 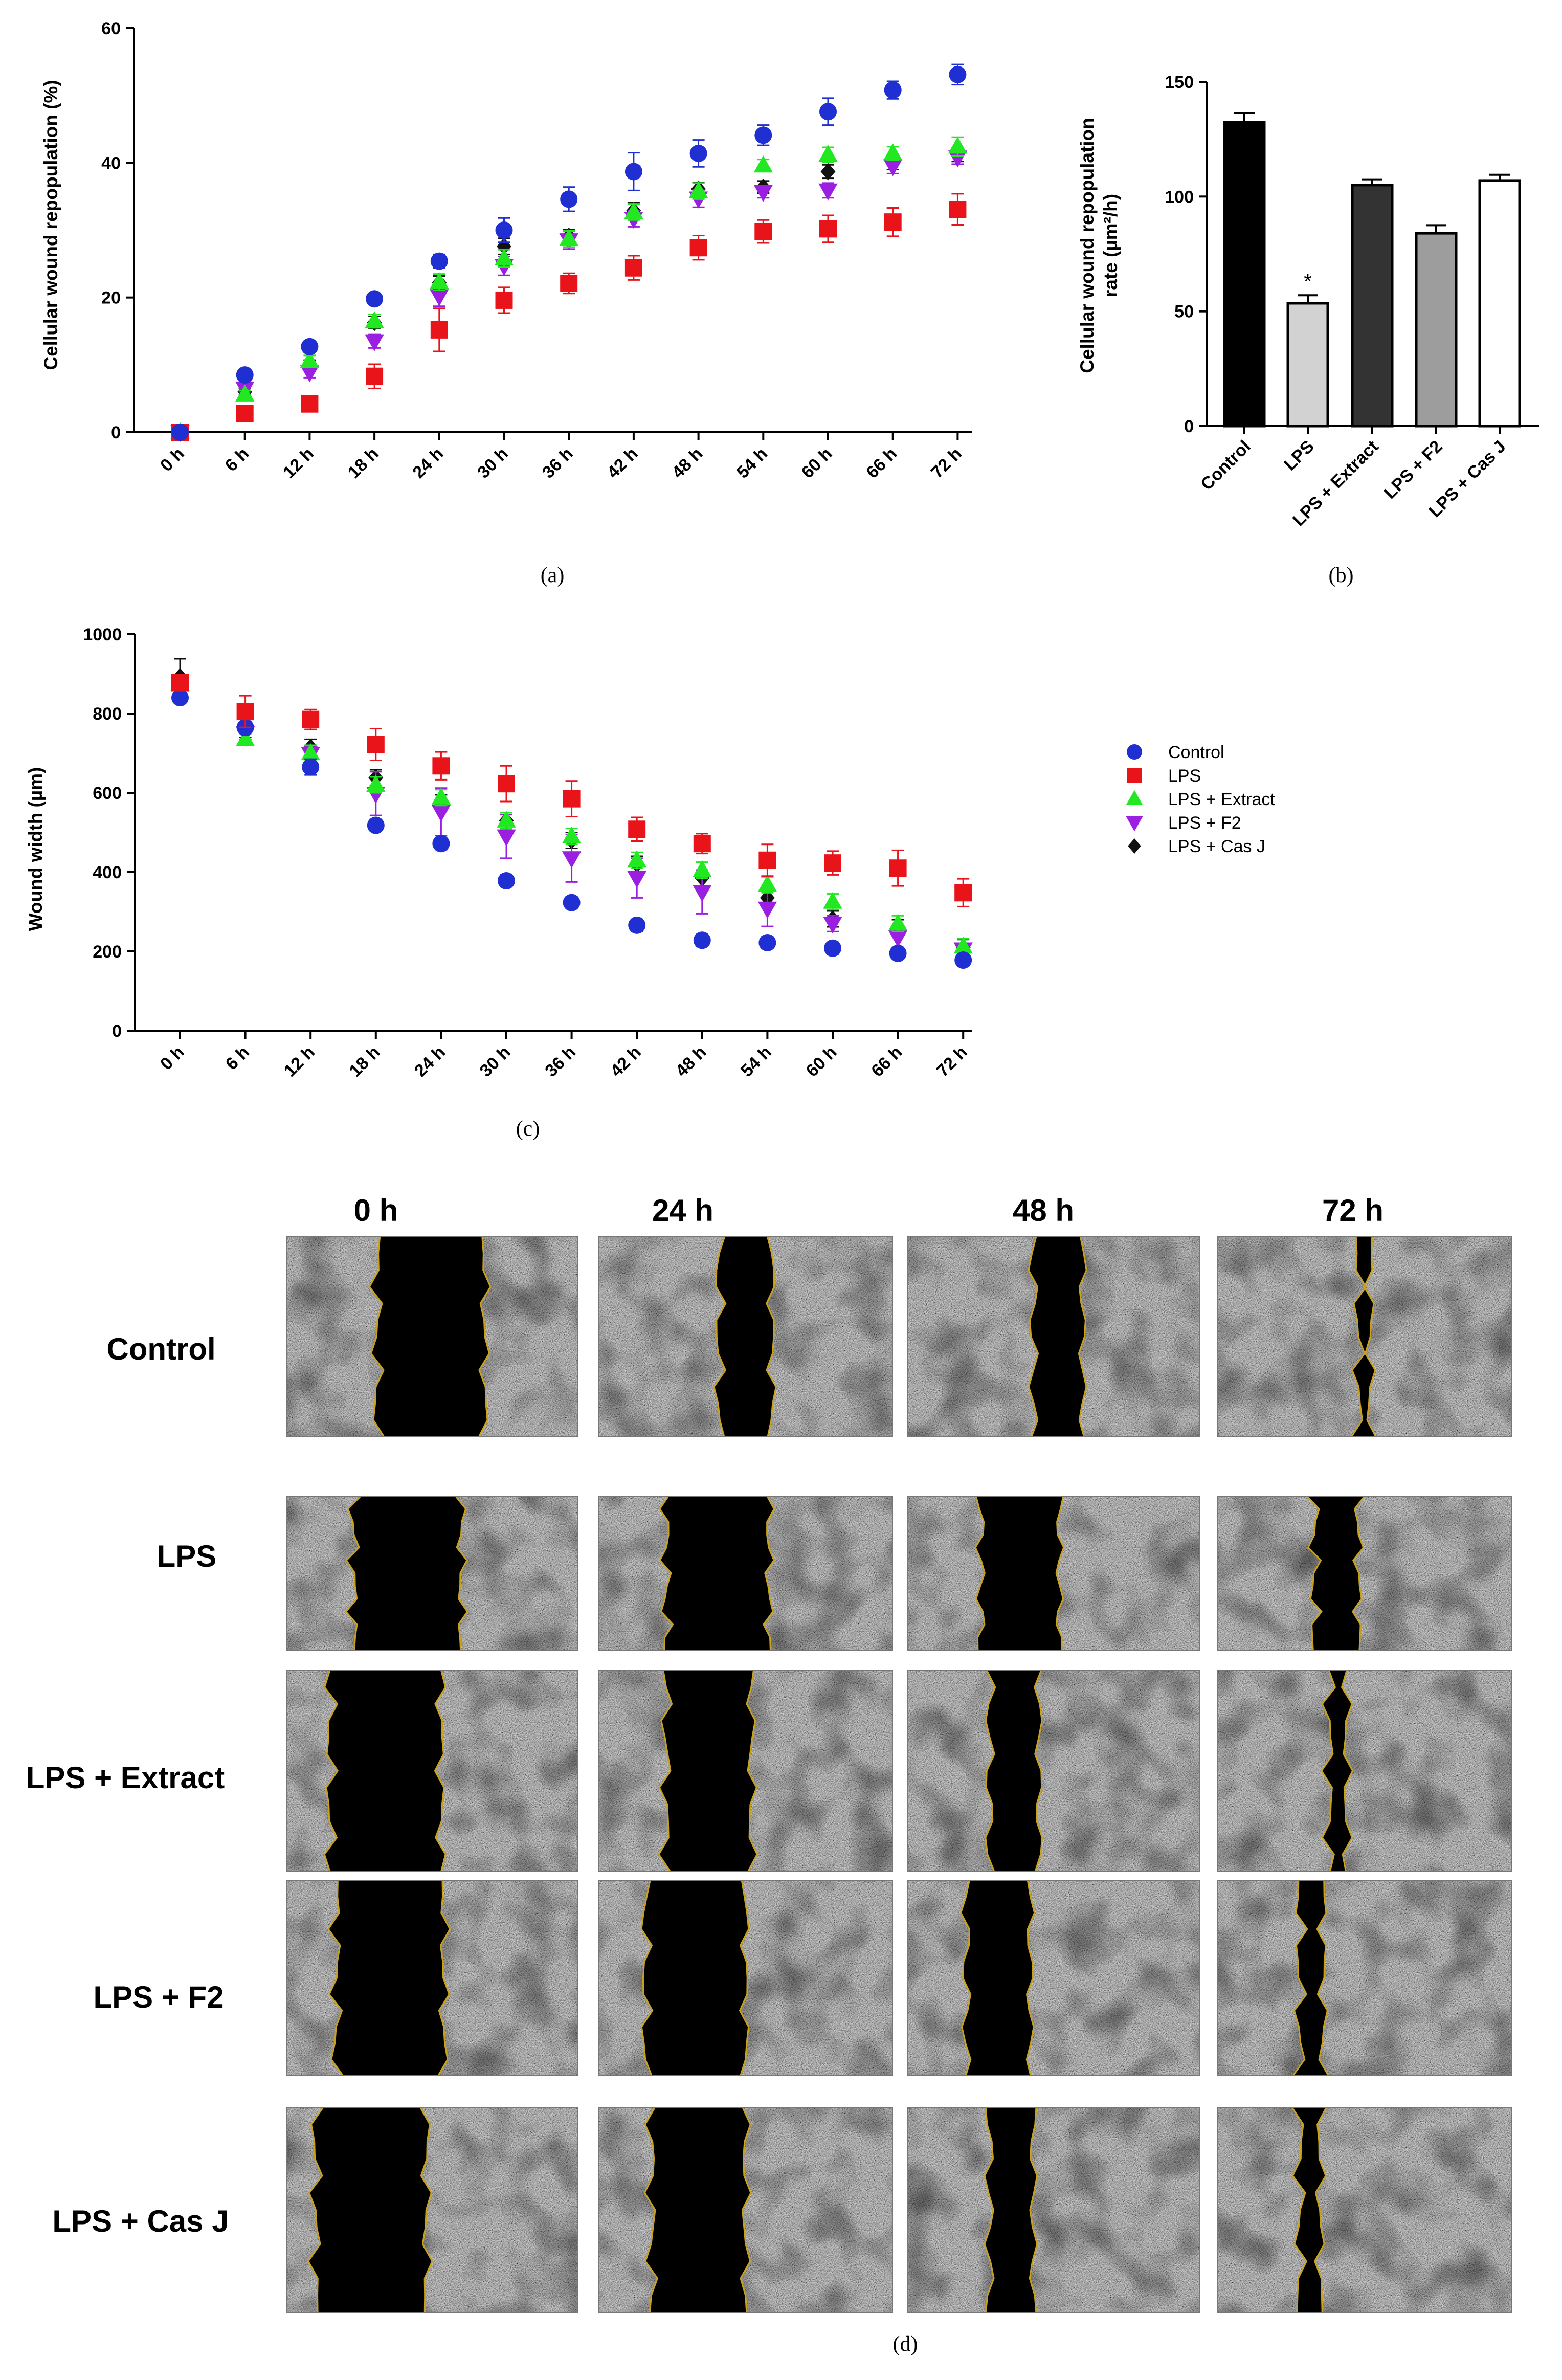 What do you see at coordinates (1364, 1978) in the screenshot?
I see `micrograph-lps-f2-72-h` at bounding box center [1364, 1978].